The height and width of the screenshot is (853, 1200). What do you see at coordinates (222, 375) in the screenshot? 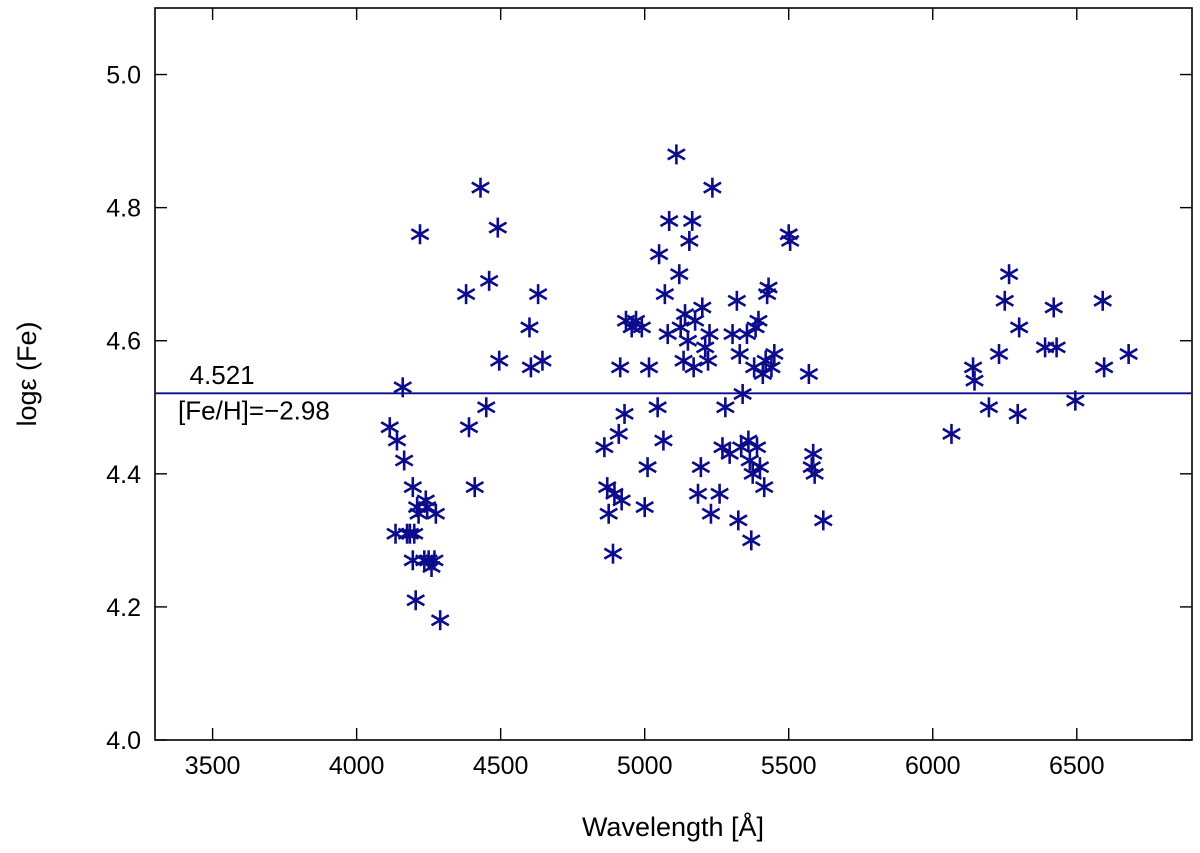
I see `mean-value-label: 4.521` at bounding box center [222, 375].